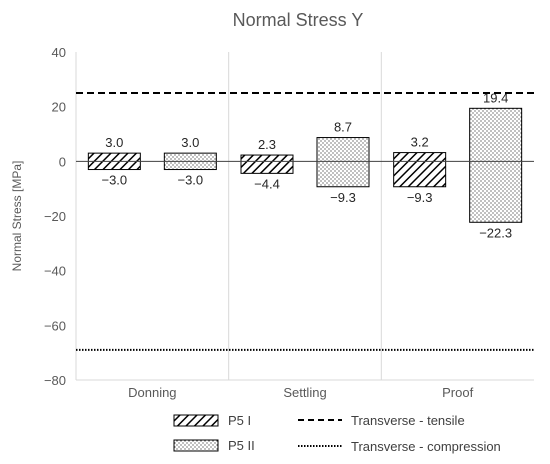 This screenshot has height=464, width=550. Describe the element at coordinates (495, 97) in the screenshot. I see `data-label-max: 19.4` at that location.